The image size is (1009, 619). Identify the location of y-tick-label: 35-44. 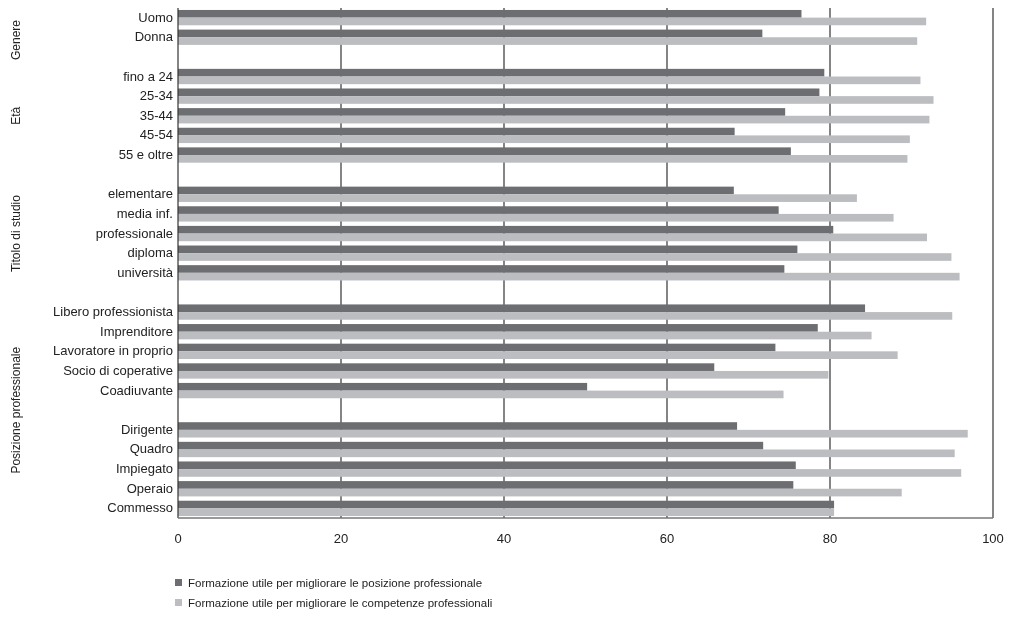
(156, 115).